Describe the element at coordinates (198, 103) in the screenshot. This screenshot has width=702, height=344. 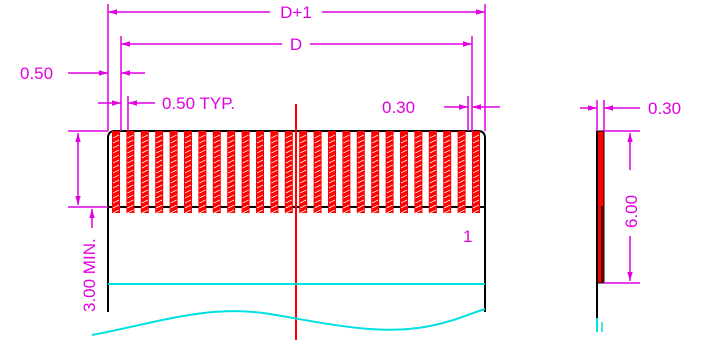
I see `pitch-label: 0.50 TYP.` at that location.